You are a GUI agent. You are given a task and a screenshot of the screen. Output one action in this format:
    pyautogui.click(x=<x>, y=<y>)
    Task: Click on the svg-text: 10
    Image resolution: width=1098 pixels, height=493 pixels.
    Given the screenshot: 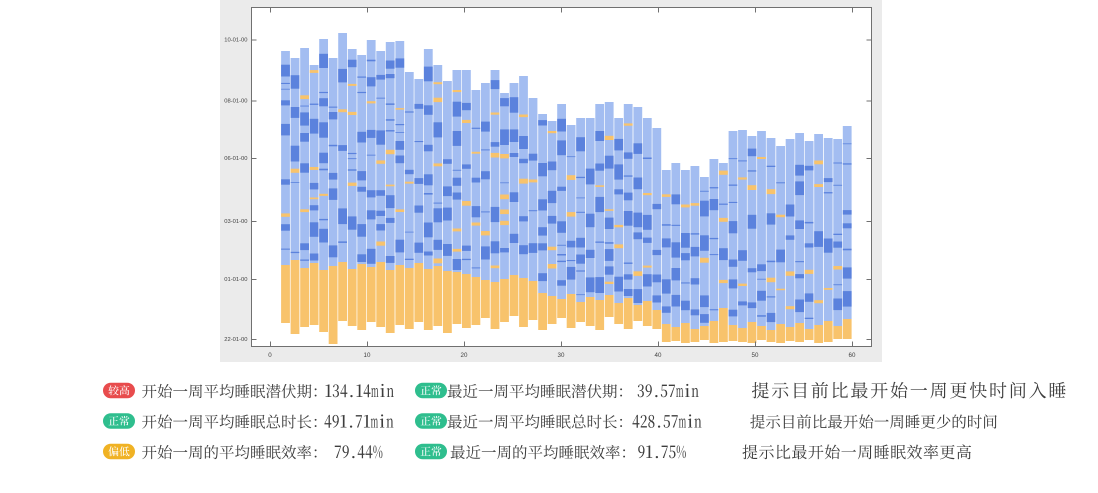 What is the action you would take?
    pyautogui.click(x=367, y=355)
    